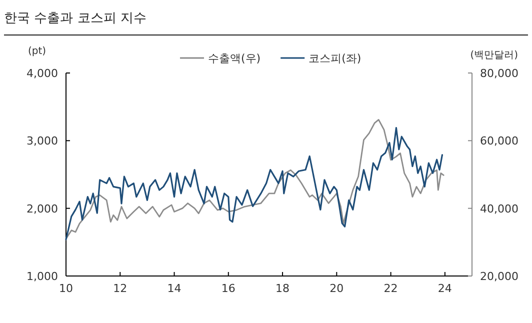 The height and width of the screenshot is (323, 532). What do you see at coordinates (42, 141) in the screenshot?
I see `y-tick-label: 3,000` at bounding box center [42, 141].